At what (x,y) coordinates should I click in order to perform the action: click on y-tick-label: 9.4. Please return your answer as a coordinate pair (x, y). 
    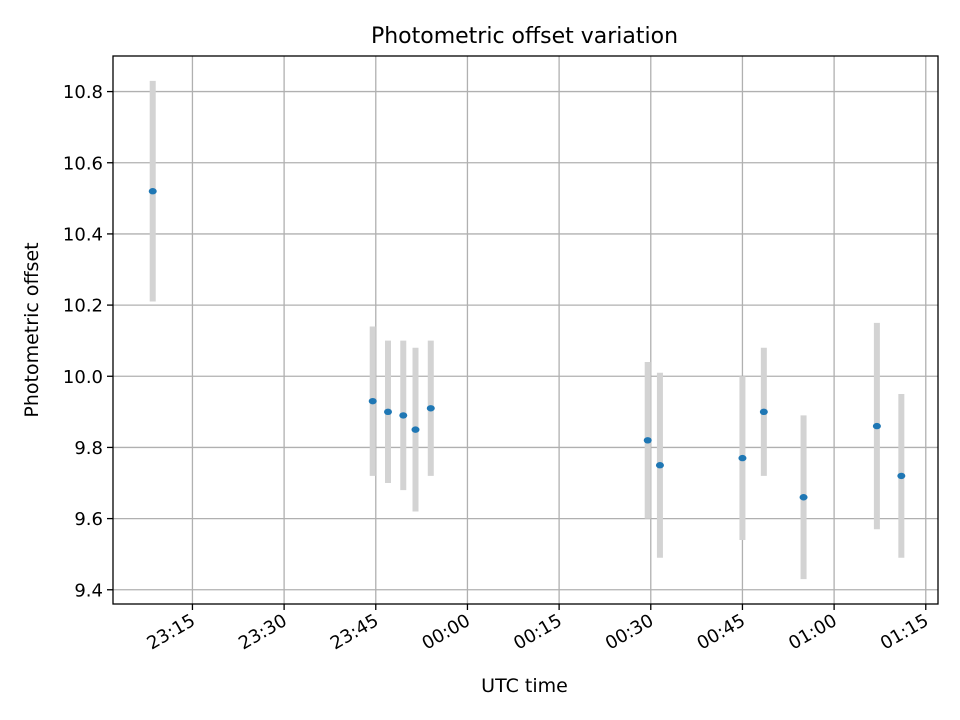
    Looking at the image, I should click on (88, 590).